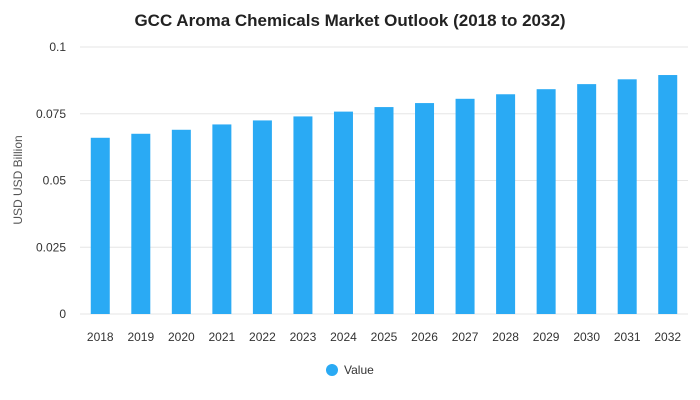 The image size is (700, 400). Describe the element at coordinates (303, 337) in the screenshot. I see `x-tick-label: 2023` at that location.